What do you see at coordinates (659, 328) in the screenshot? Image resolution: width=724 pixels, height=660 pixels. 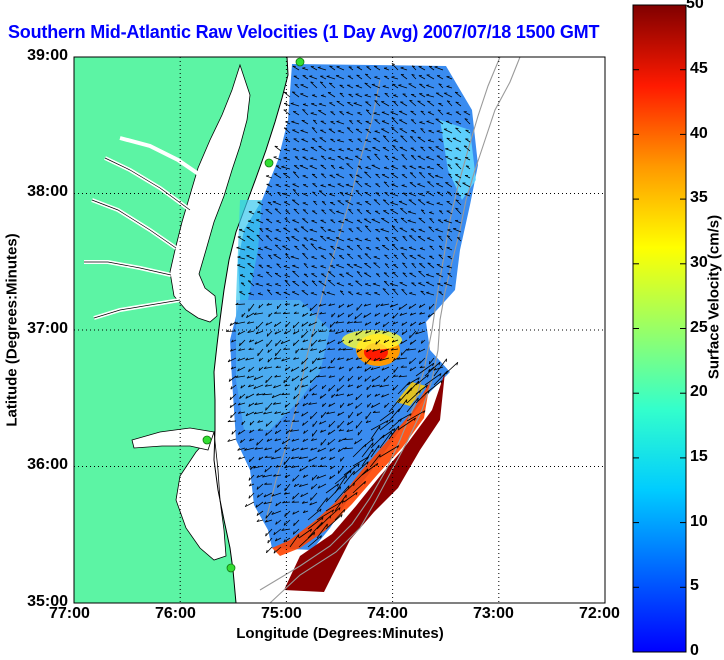 I see `colorbar` at bounding box center [659, 328].